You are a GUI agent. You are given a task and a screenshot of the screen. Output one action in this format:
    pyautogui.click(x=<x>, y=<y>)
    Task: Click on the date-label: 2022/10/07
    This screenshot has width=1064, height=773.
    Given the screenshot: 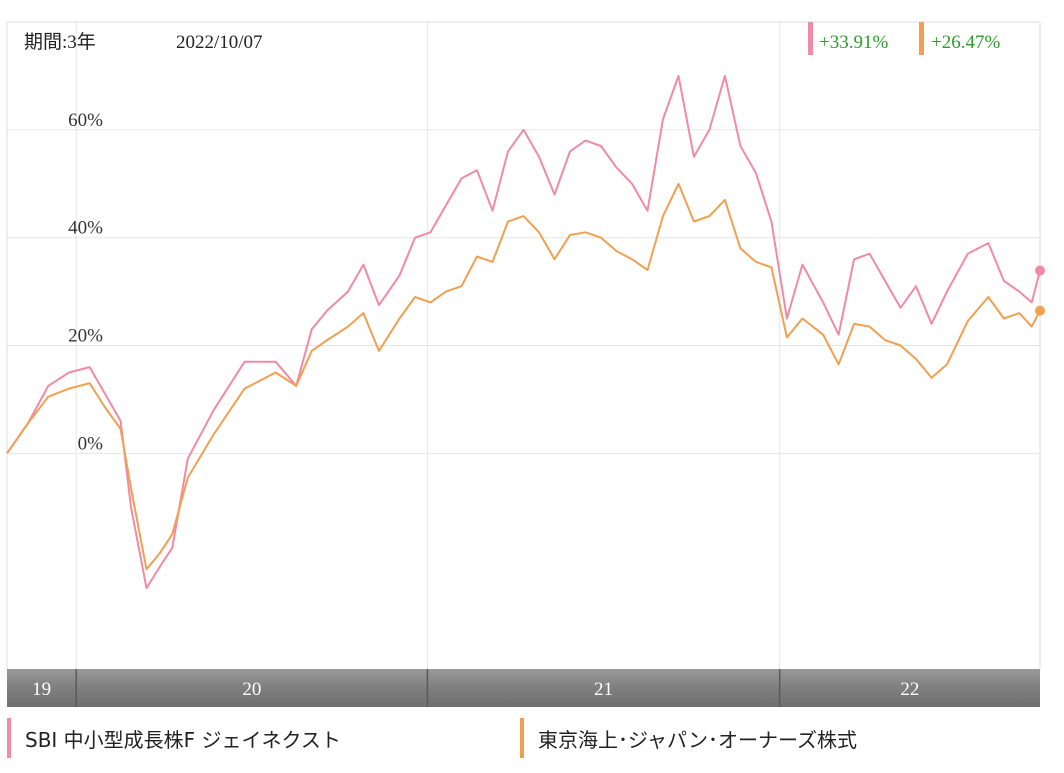 What is the action you would take?
    pyautogui.click(x=219, y=42)
    